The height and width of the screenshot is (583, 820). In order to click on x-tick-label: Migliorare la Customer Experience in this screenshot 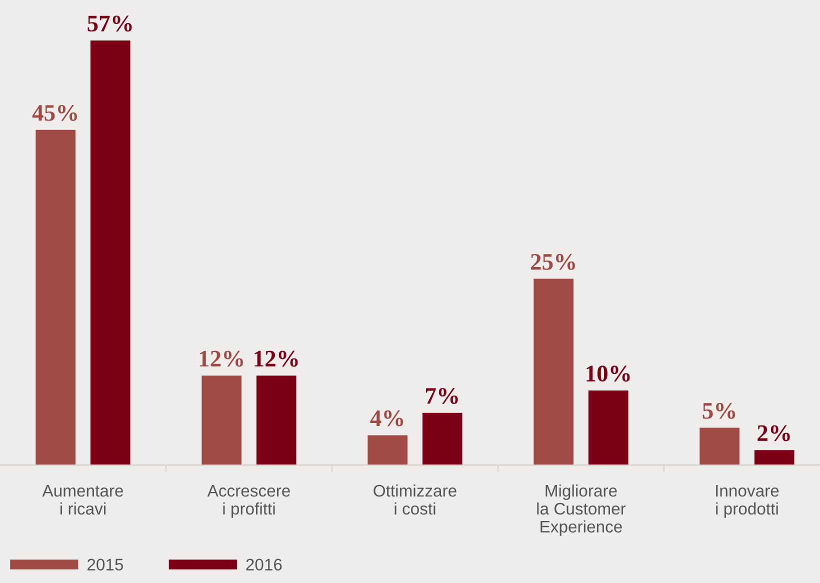, I will do `click(581, 510)`.